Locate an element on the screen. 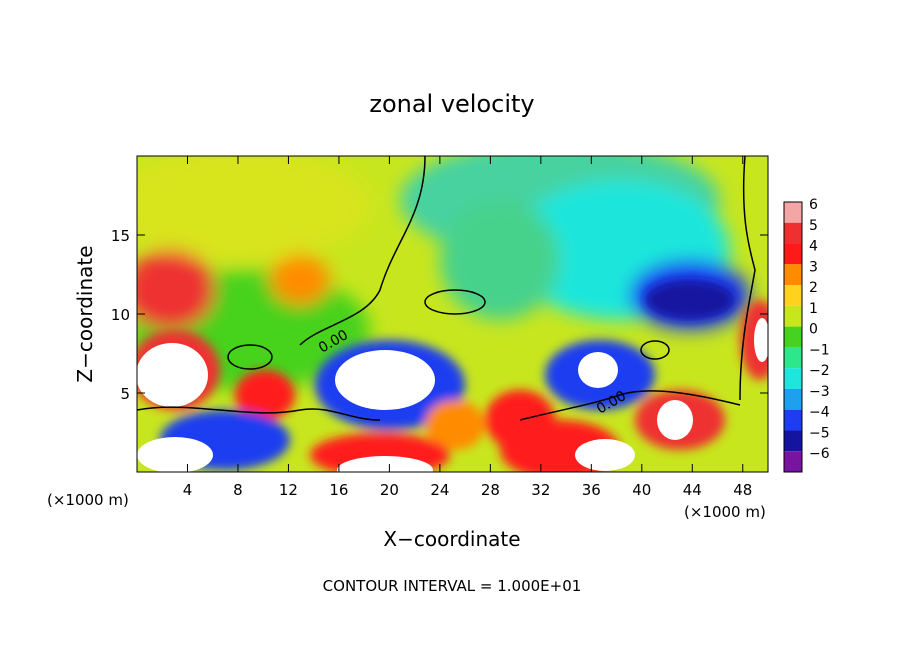 This screenshot has height=654, width=904. x-tick-label: 32 is located at coordinates (540, 490).